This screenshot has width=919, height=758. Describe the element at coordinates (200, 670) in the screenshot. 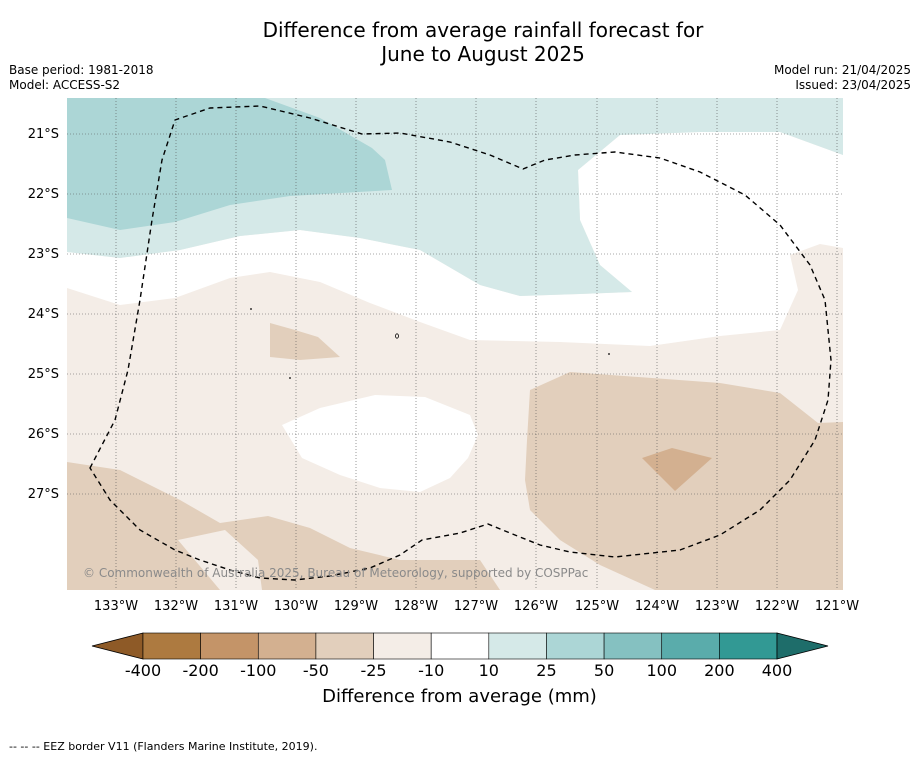

I see `colorbar-tick-label: -200` at that location.